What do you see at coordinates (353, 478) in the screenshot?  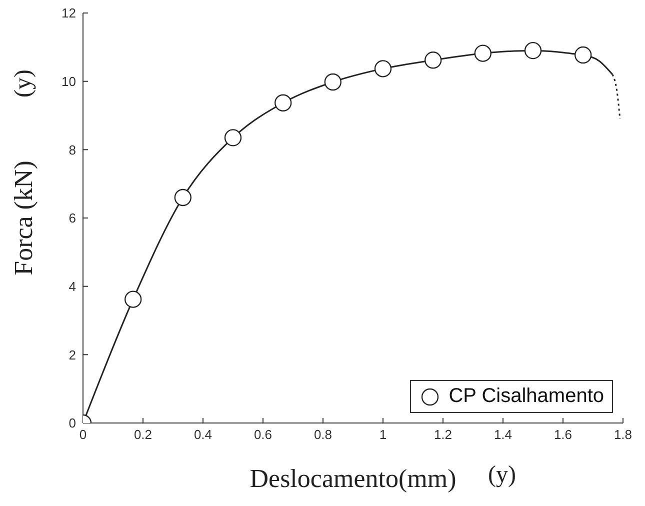 I see `x-axis-title: Deslocamento(mm)` at bounding box center [353, 478].